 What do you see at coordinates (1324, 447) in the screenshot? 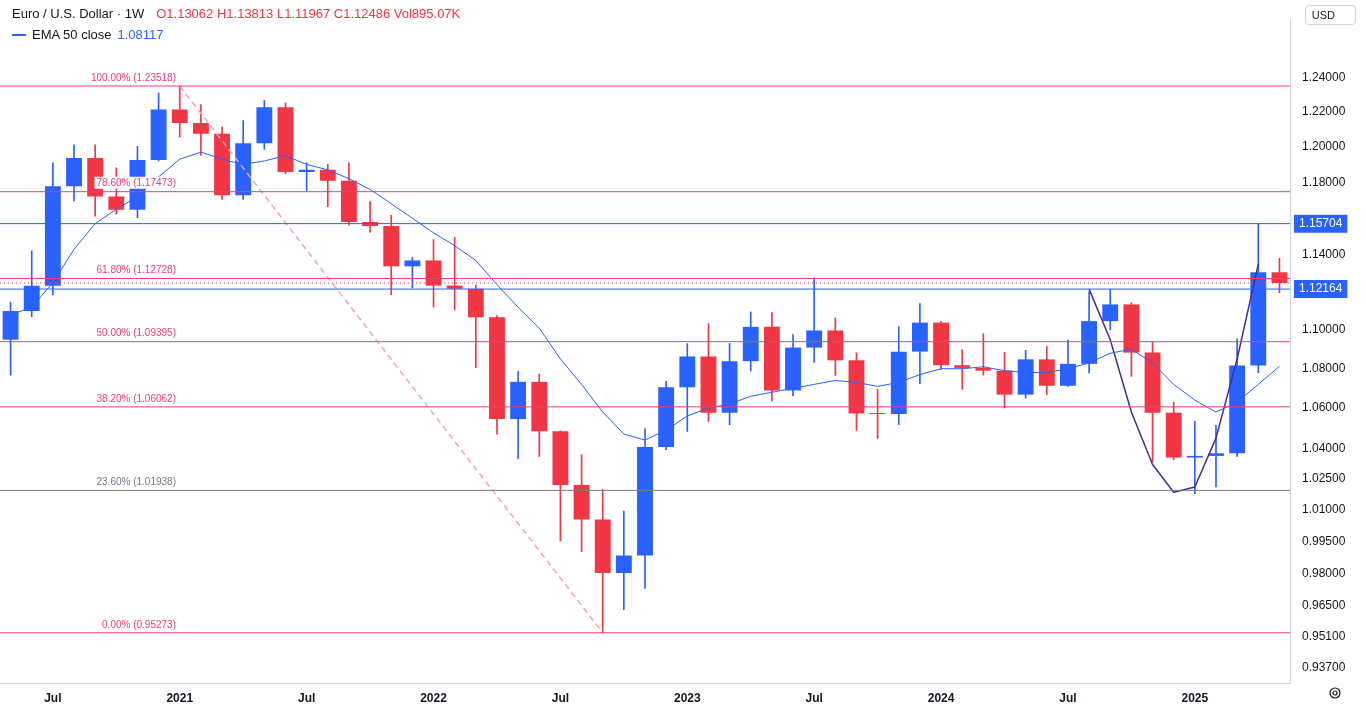
I see `y-tick-label: 1.04000` at bounding box center [1324, 447].